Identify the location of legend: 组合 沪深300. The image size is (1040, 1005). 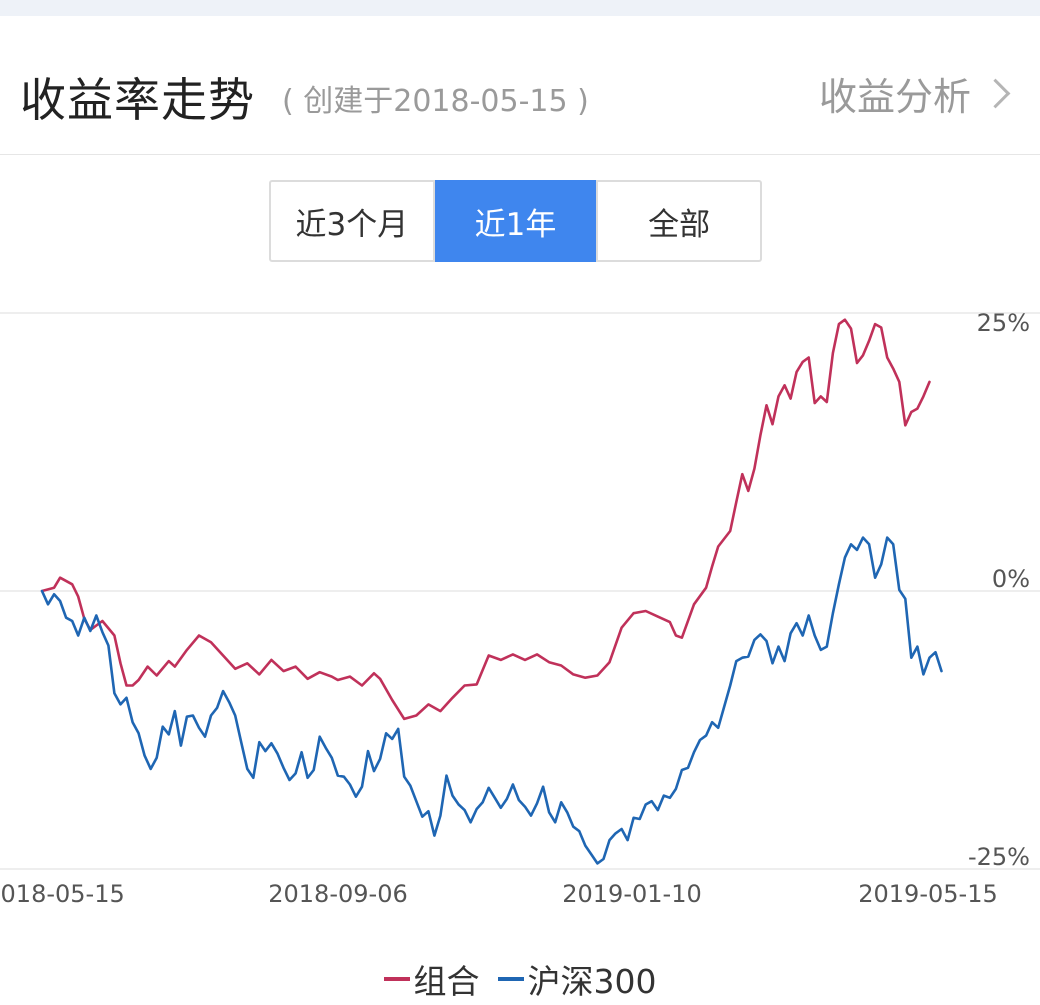
(520, 979).